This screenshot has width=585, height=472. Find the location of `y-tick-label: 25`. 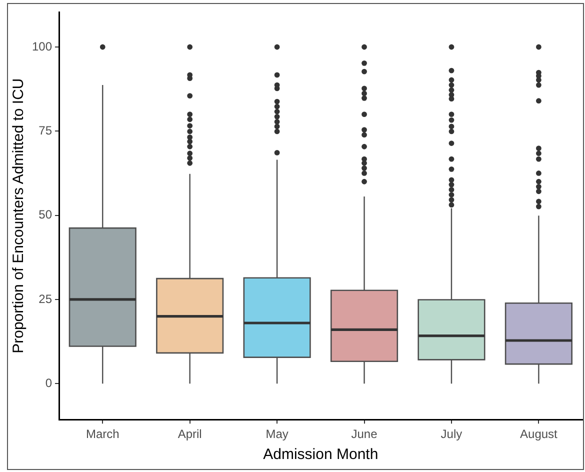

y-tick-label: 25 is located at coordinates (45, 299).